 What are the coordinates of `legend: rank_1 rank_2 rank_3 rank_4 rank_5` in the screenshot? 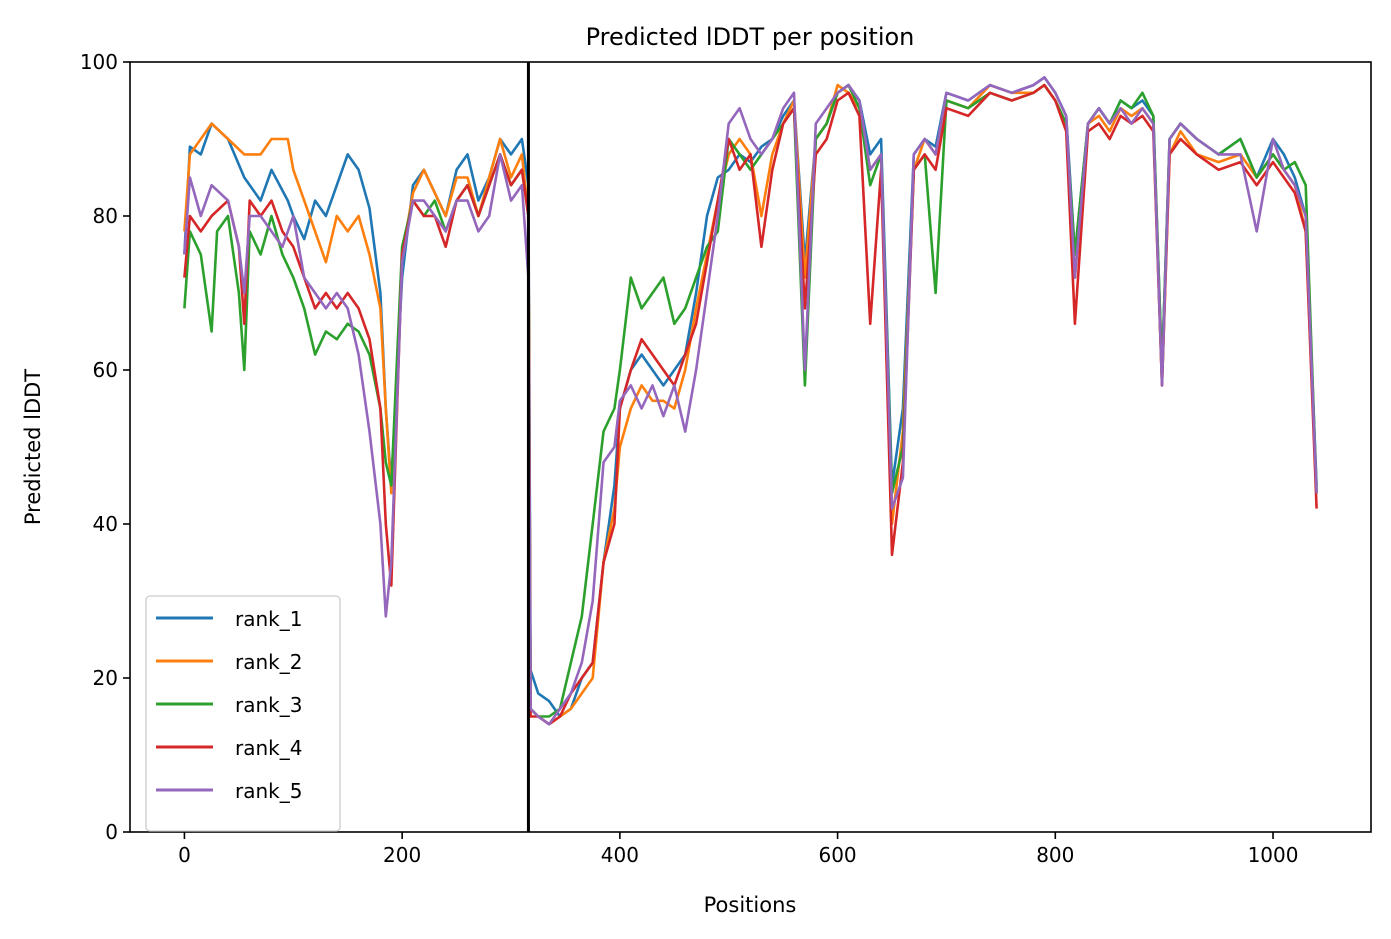 It's located at (243, 713).